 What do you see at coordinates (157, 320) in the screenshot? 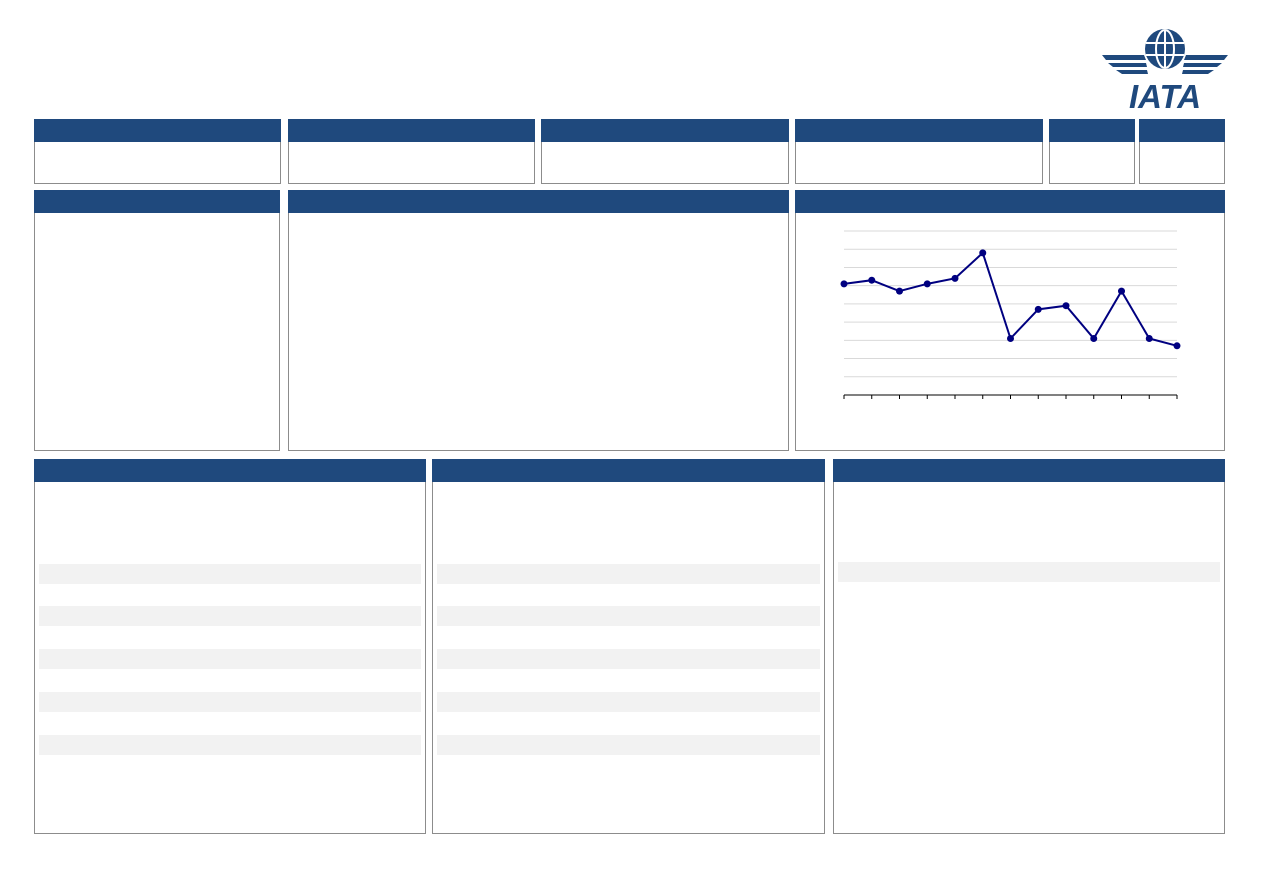
I see `info-panel-left` at bounding box center [157, 320].